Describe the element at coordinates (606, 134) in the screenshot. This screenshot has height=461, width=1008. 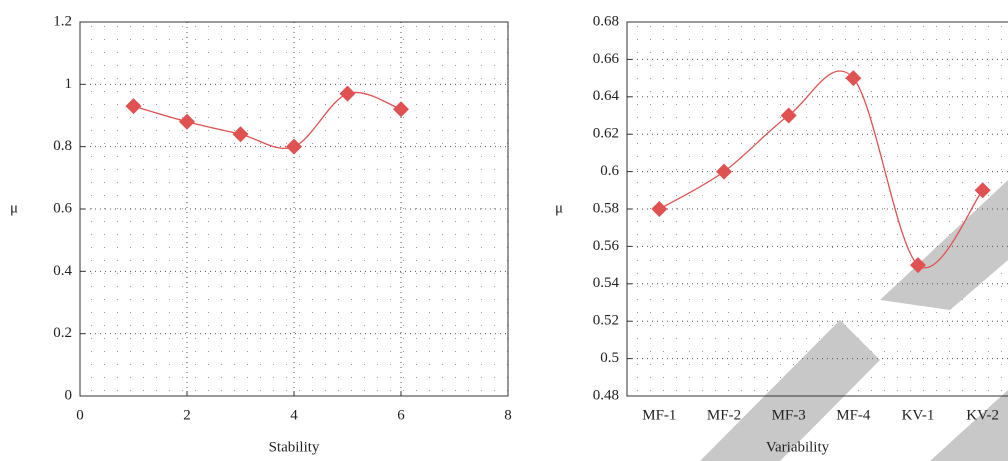
I see `y-tick-label: 0.62` at that location.